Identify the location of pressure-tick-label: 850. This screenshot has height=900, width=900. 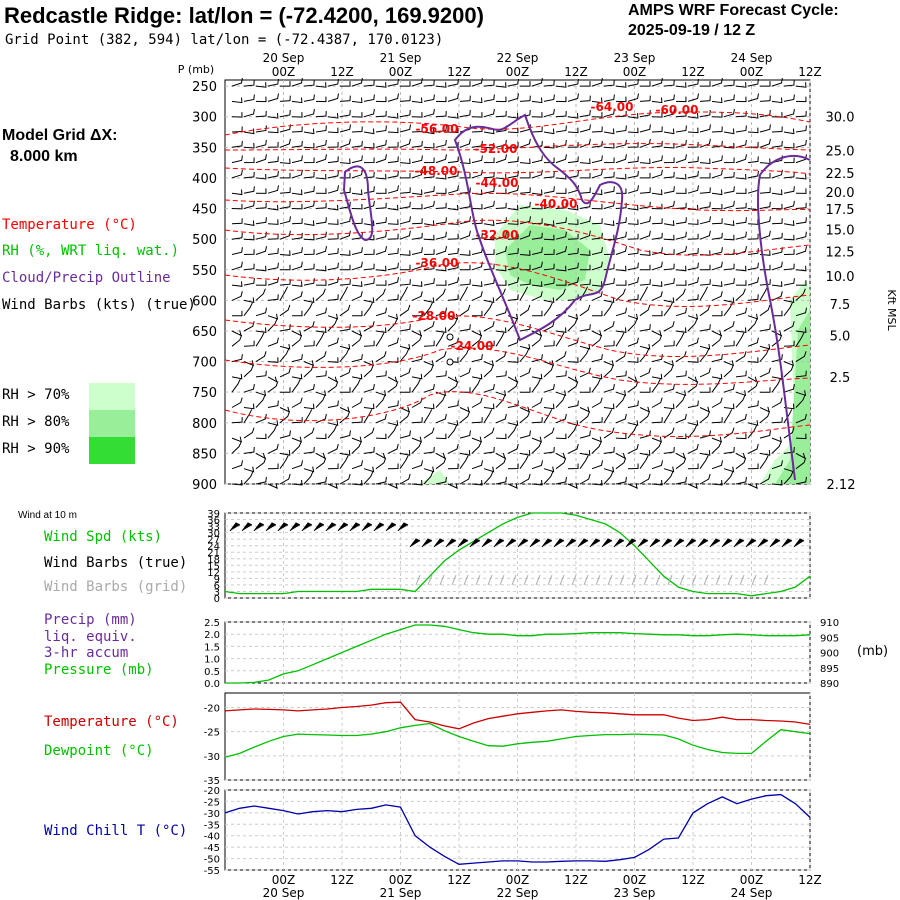
(204, 454).